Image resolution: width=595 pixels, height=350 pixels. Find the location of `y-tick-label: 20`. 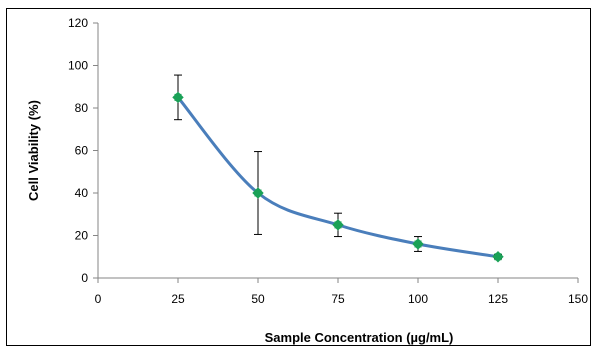

y-tick-label: 20 is located at coordinates (82, 236).